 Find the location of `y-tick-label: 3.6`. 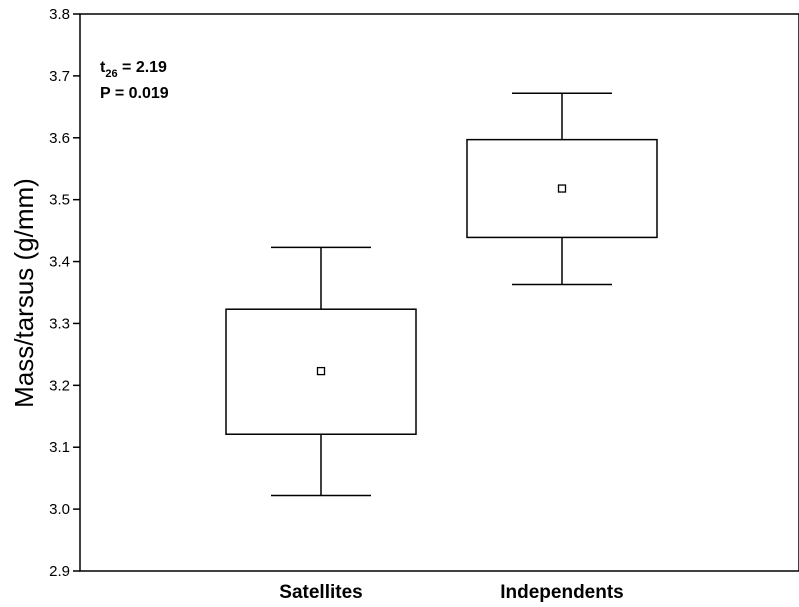

y-tick-label: 3.6 is located at coordinates (59, 138).